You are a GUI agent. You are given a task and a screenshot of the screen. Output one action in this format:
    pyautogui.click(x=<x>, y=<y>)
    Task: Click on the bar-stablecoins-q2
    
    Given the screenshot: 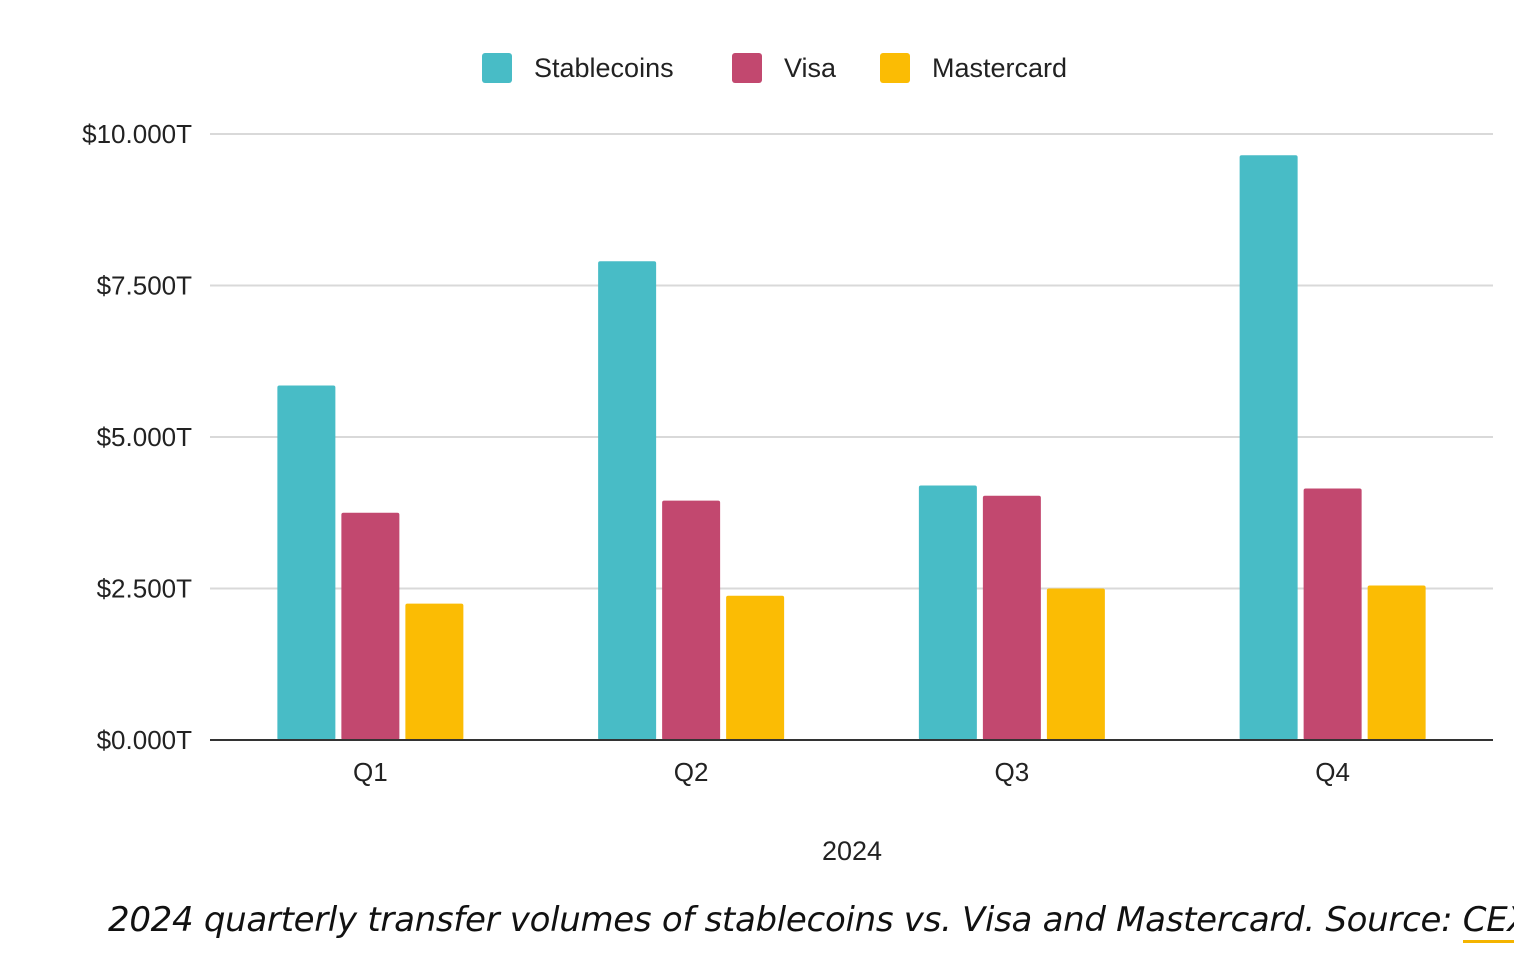 What is the action you would take?
    pyautogui.click(x=627, y=500)
    